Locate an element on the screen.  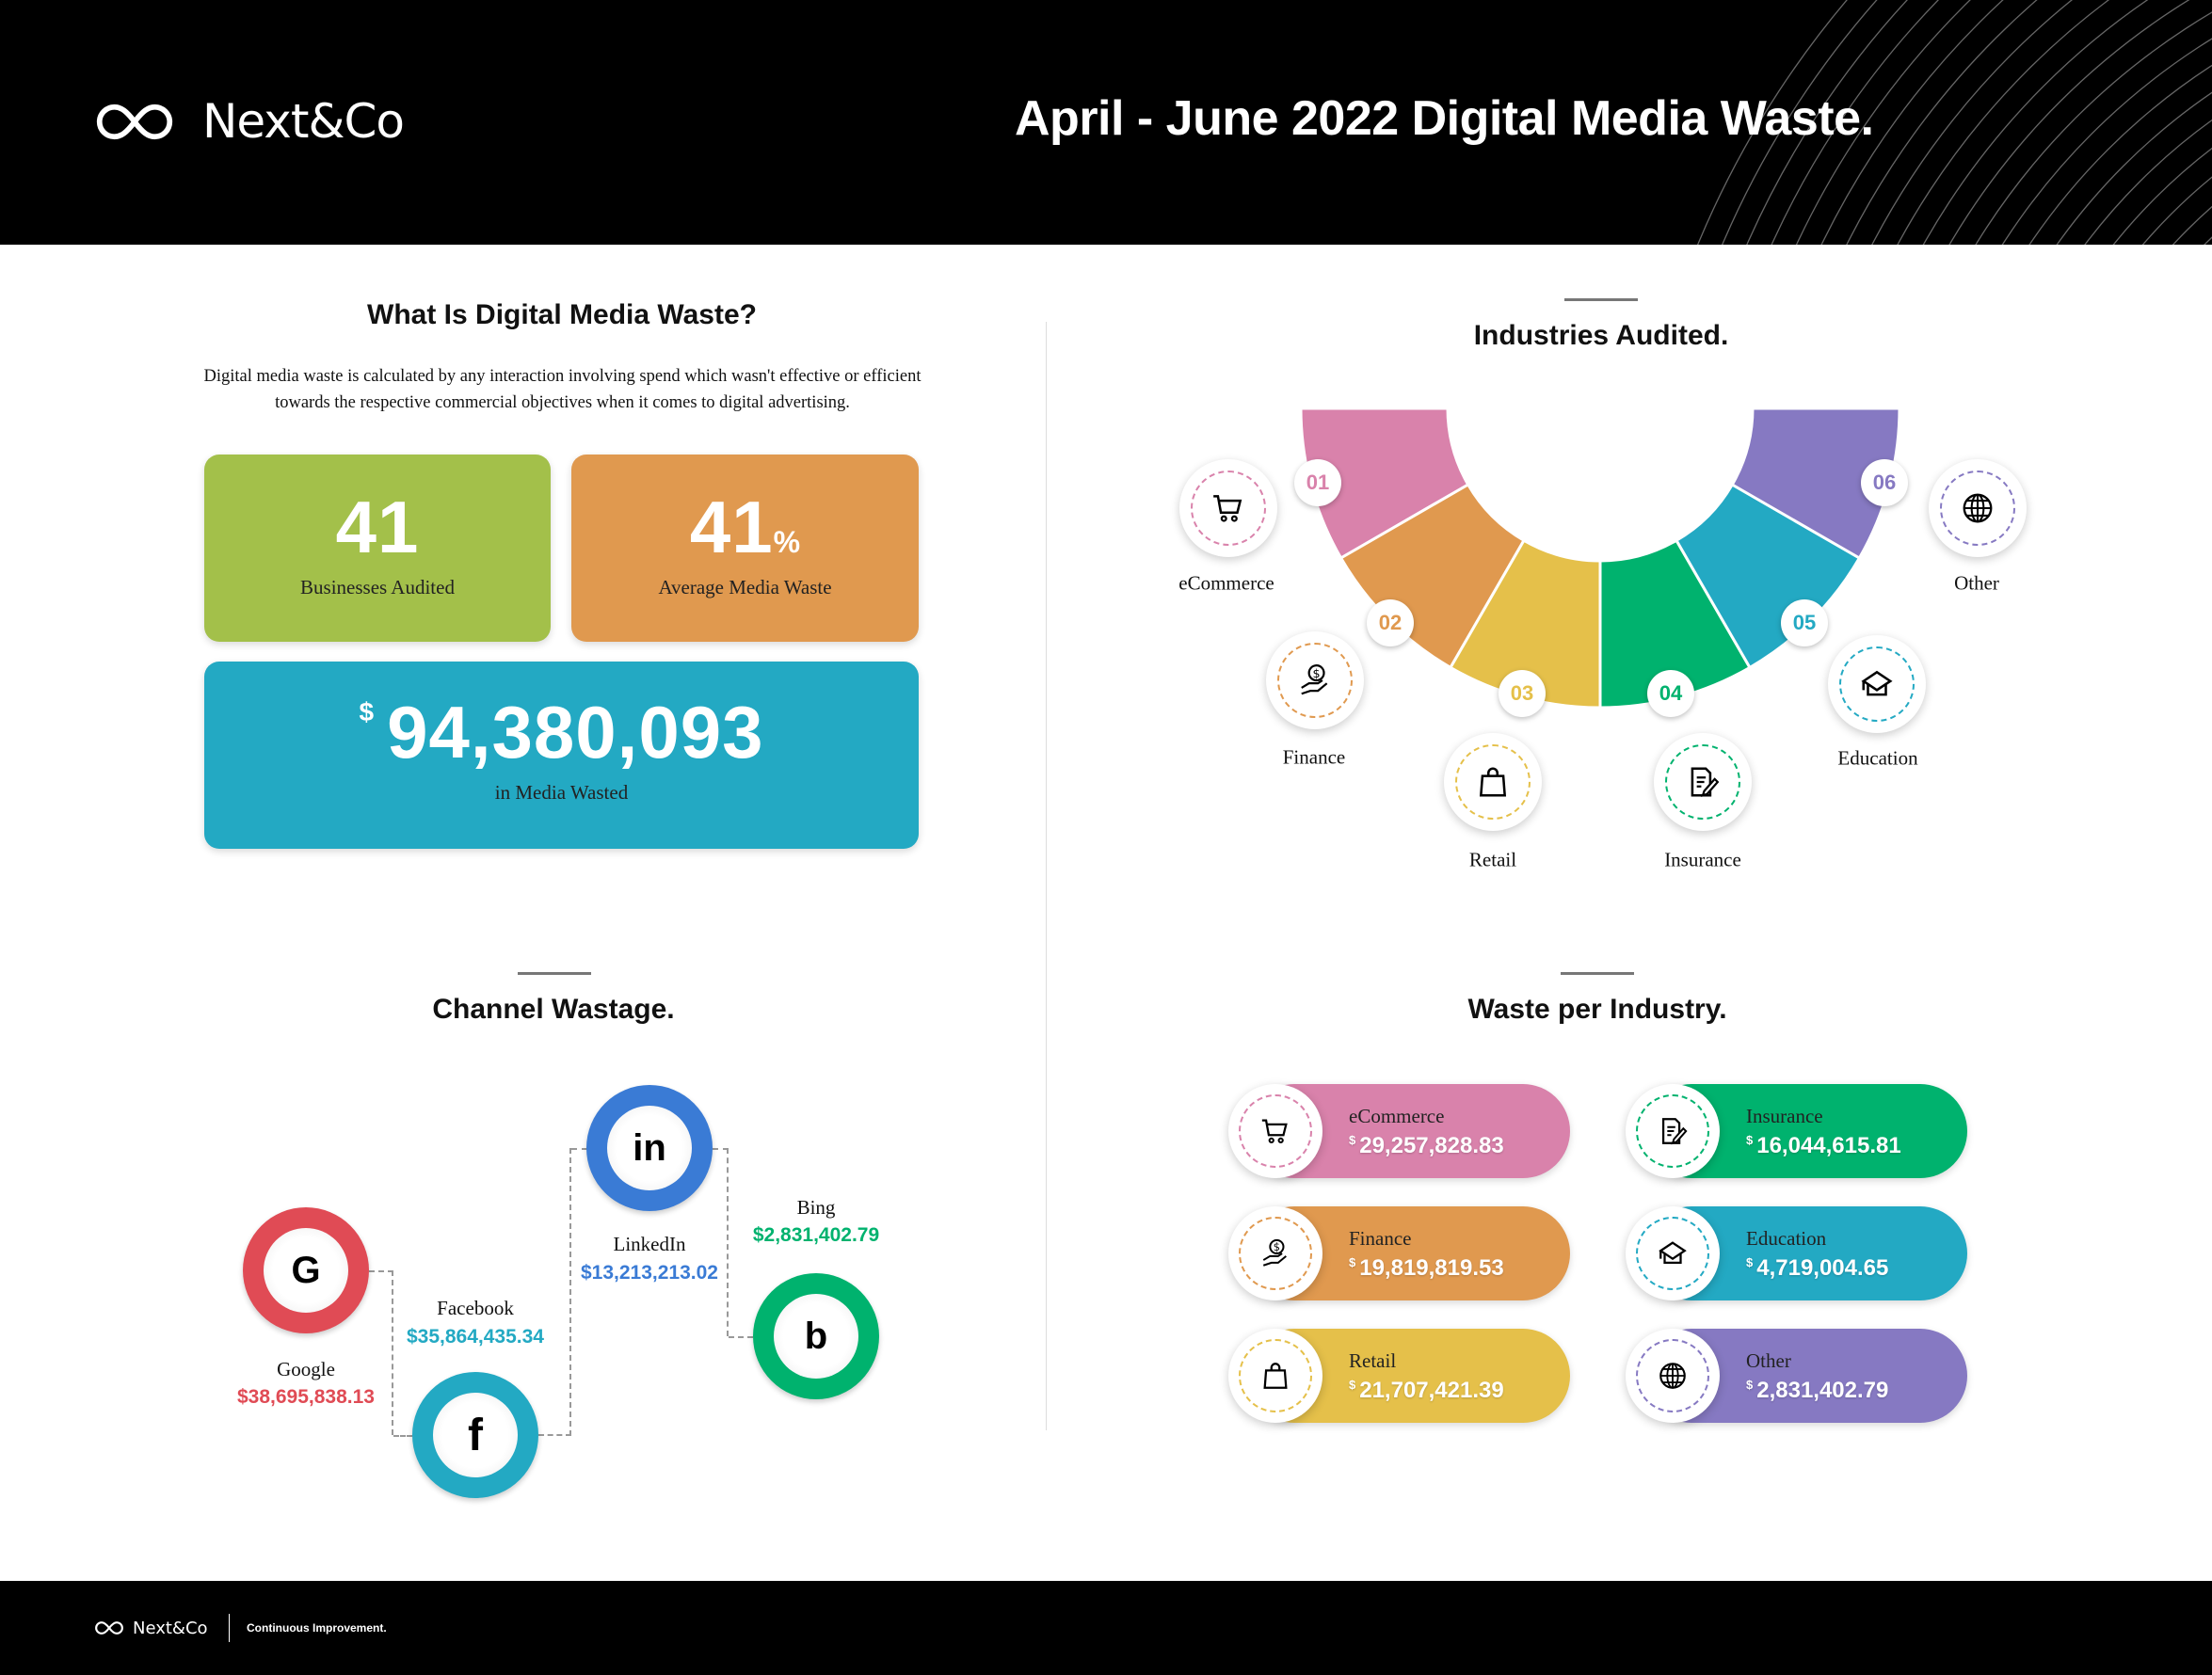
stat-label: Average Media Waste is located at coordinates (745, 587).